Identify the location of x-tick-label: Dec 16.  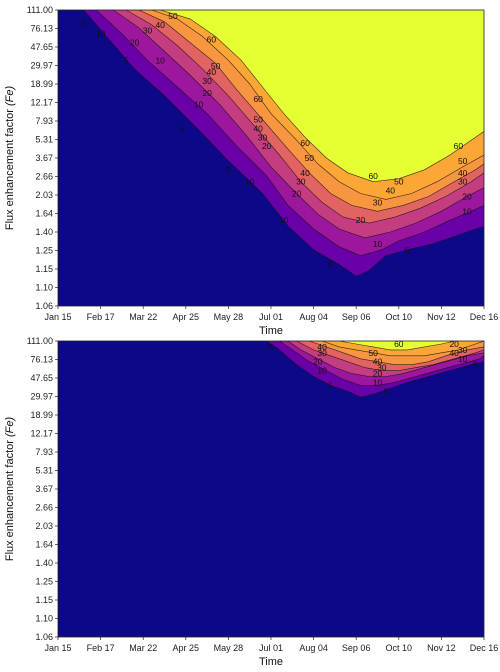
(484, 648).